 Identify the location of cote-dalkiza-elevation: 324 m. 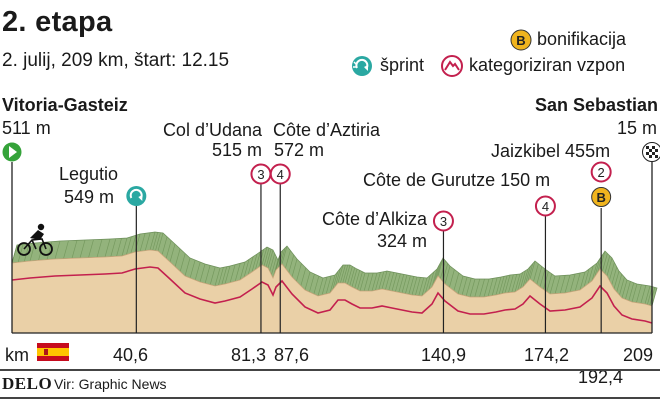
(401, 241).